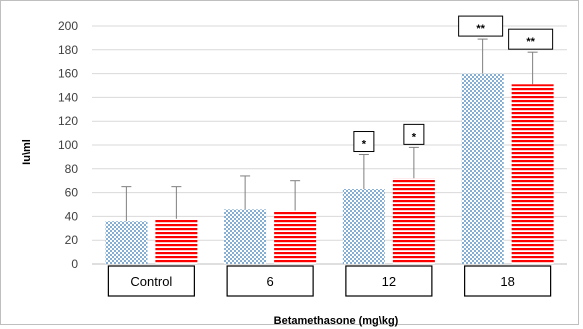 The image size is (583, 329). I want to click on significance-markers: ******, so click(453, 84).